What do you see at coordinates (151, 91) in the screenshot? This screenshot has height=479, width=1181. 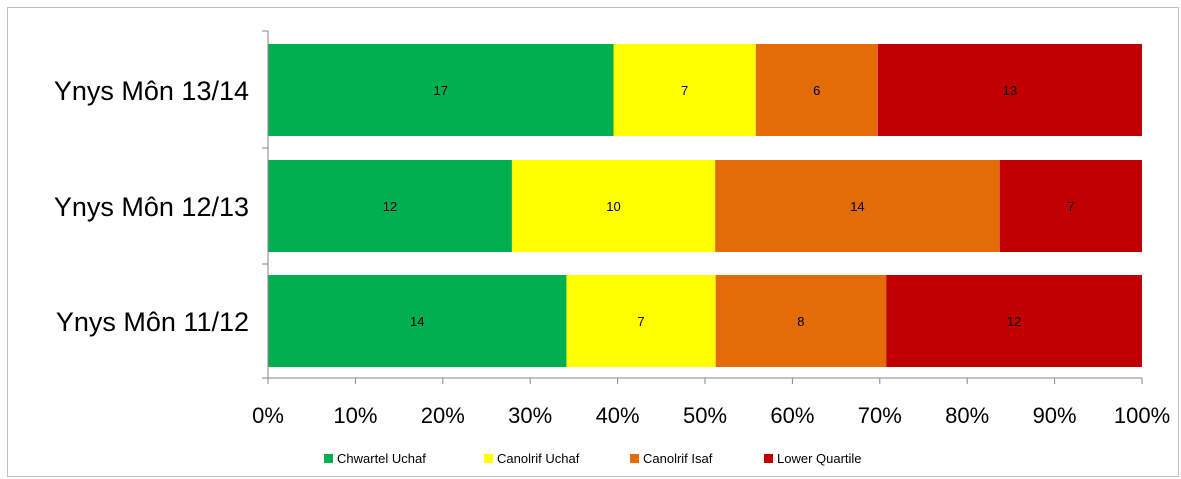 I see `category-label-1: Ynys Môn 13/14` at bounding box center [151, 91].